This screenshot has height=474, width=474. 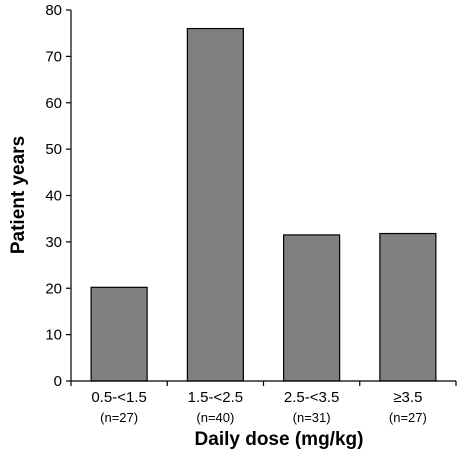 I want to click on y-tick-label: 40, so click(x=53, y=196).